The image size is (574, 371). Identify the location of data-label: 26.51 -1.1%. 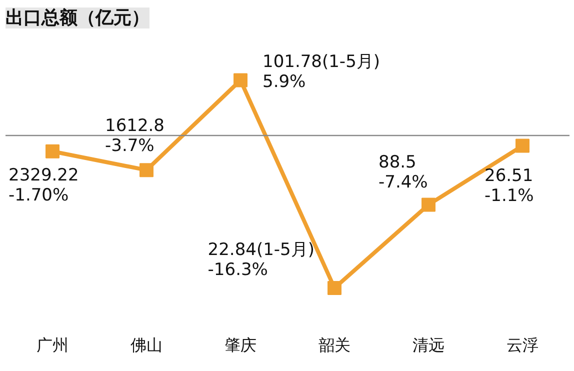
(509, 186).